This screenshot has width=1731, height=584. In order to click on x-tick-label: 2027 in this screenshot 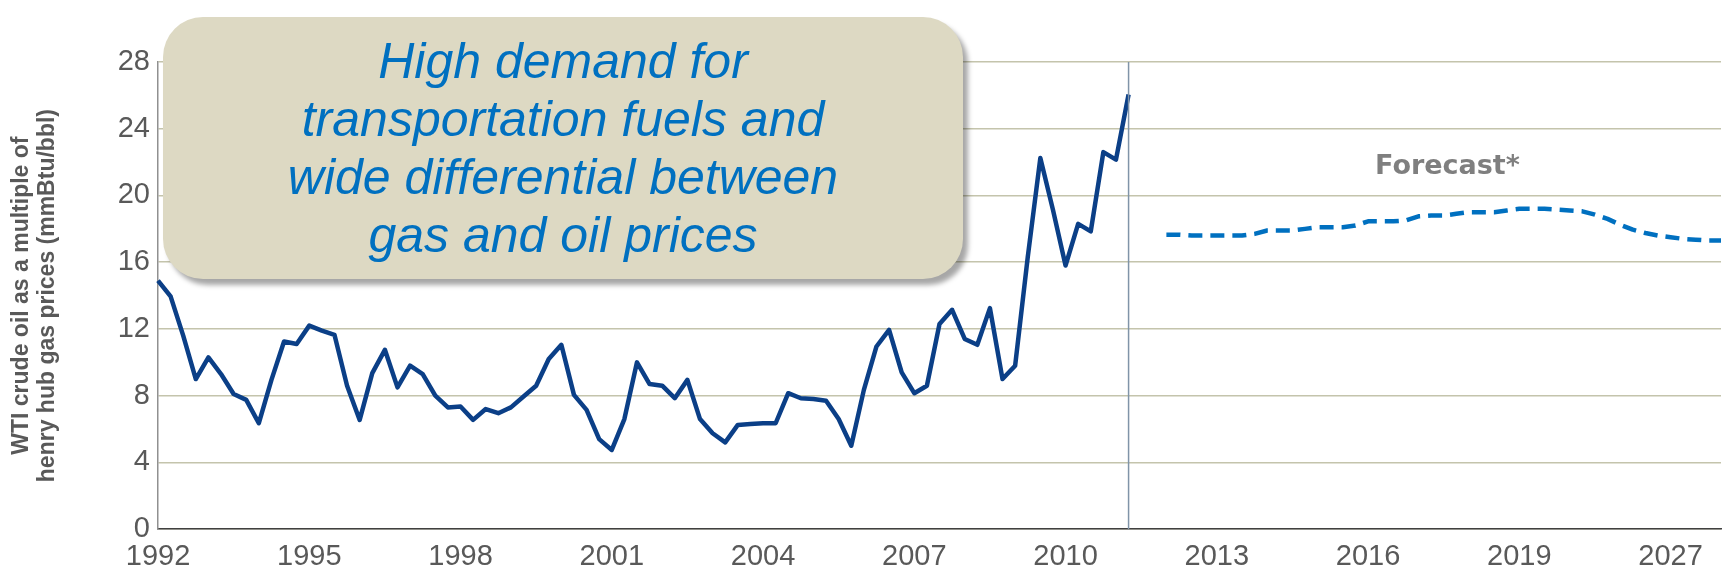, I will do `click(1670, 554)`.